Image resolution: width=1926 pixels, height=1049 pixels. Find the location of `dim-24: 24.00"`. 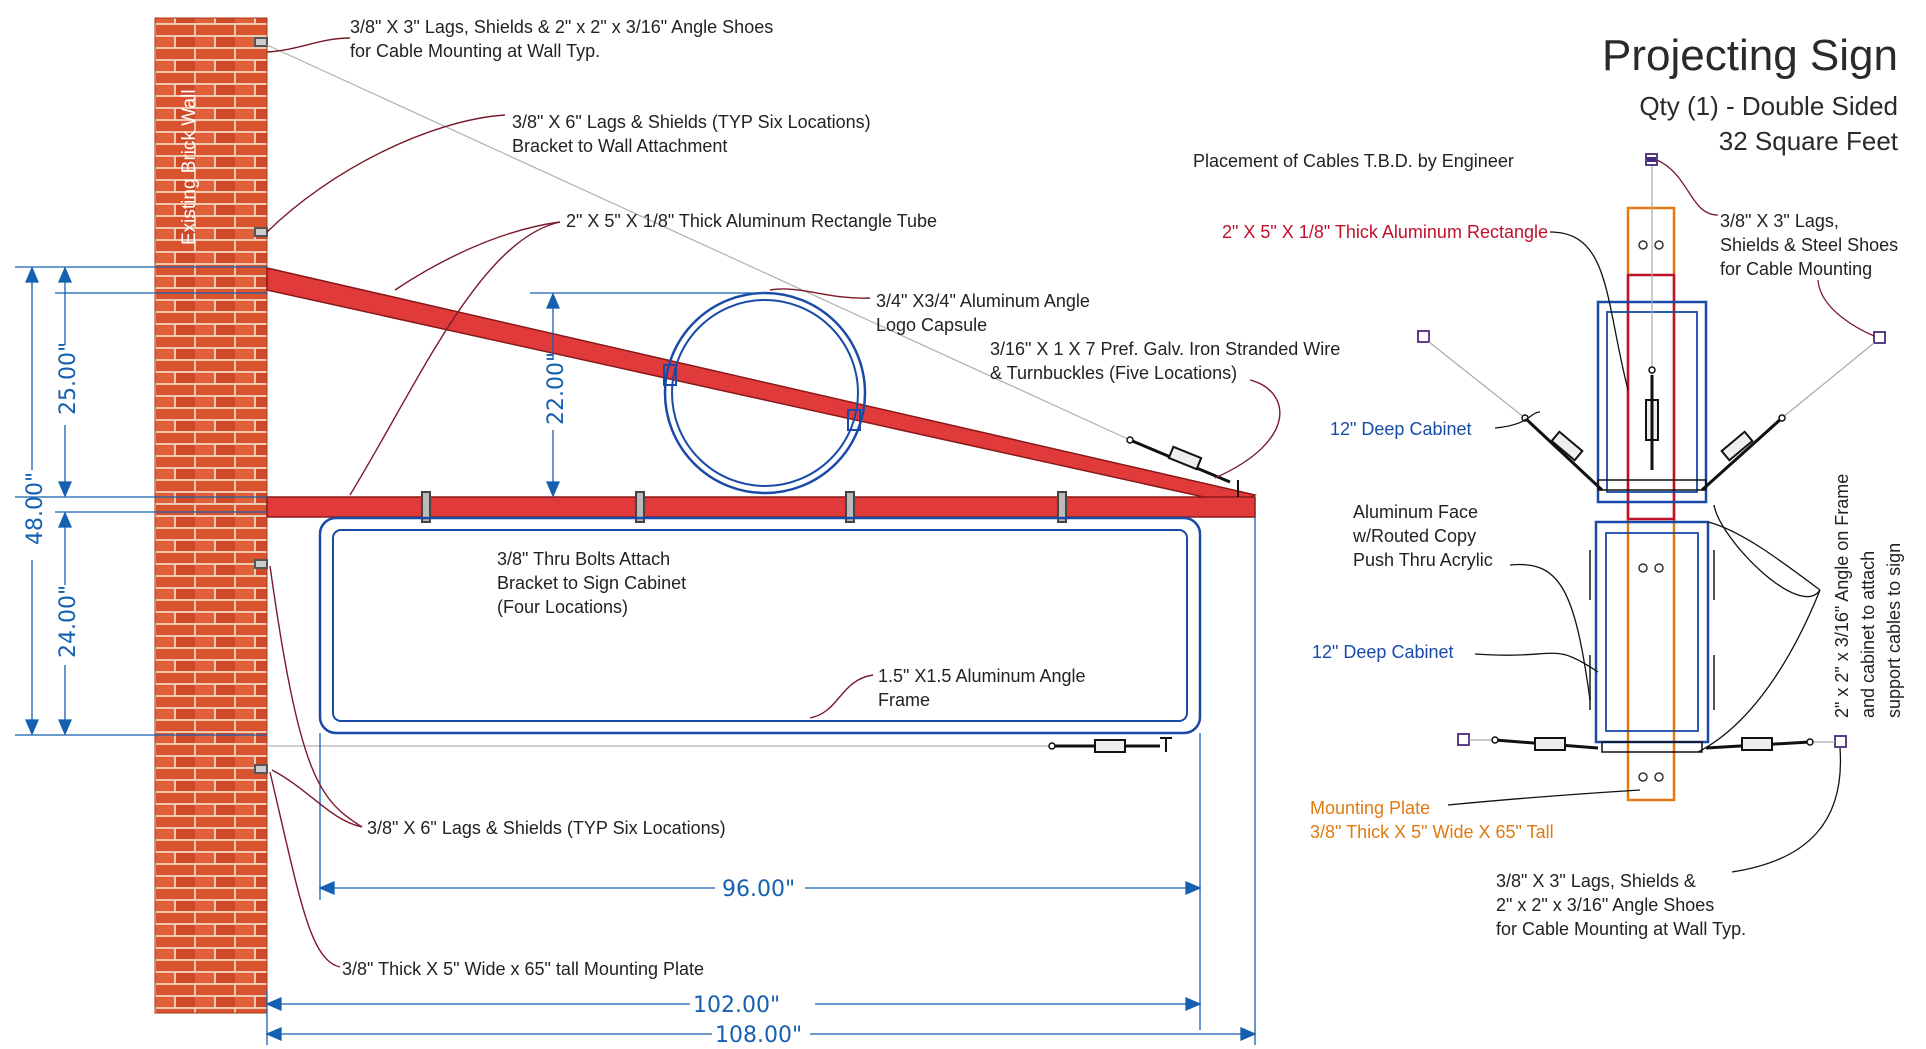

dim-24: 24.00" is located at coordinates (68, 621).